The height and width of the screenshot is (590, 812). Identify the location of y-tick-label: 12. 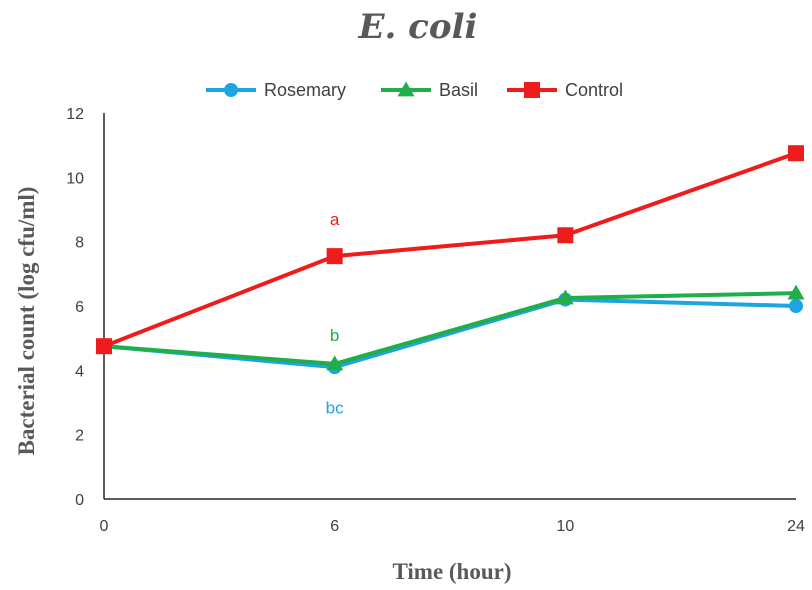
(75, 114).